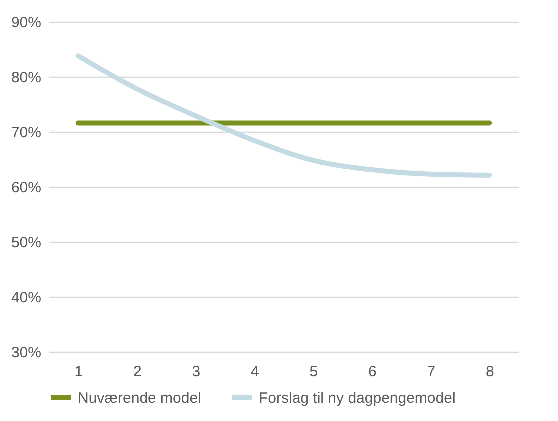  What do you see at coordinates (140, 398) in the screenshot?
I see `legend-label: Nuværende model` at bounding box center [140, 398].